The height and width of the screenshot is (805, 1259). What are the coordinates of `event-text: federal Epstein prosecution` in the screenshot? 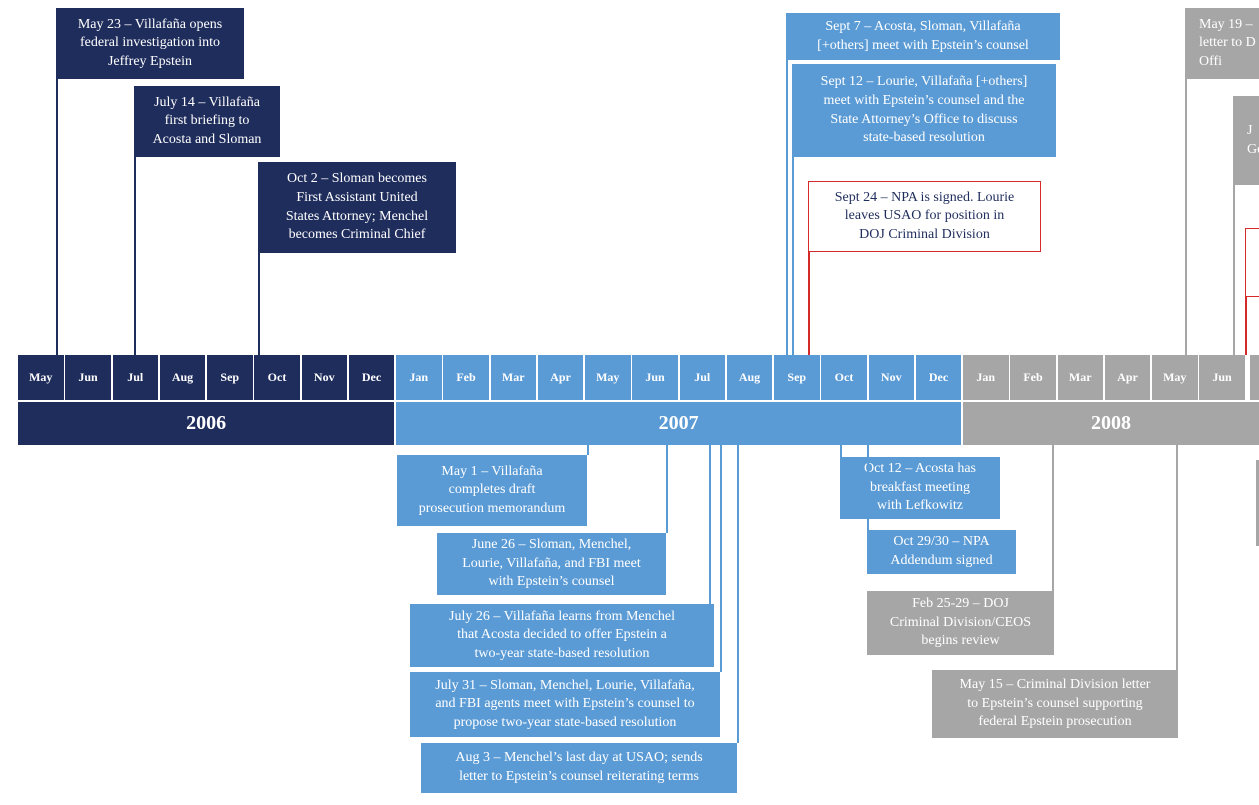 It's located at (1055, 722).